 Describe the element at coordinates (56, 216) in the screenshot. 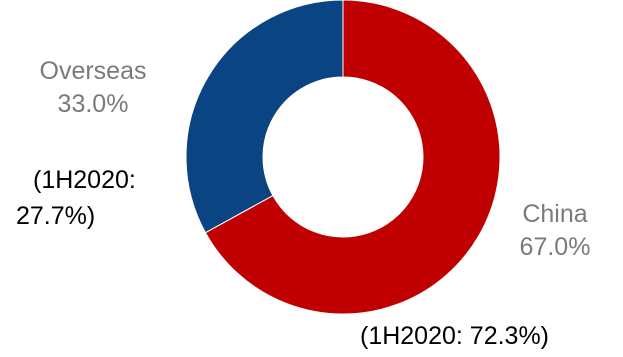

I see `comparison-note-overseas-line2: 27.7%)` at that location.